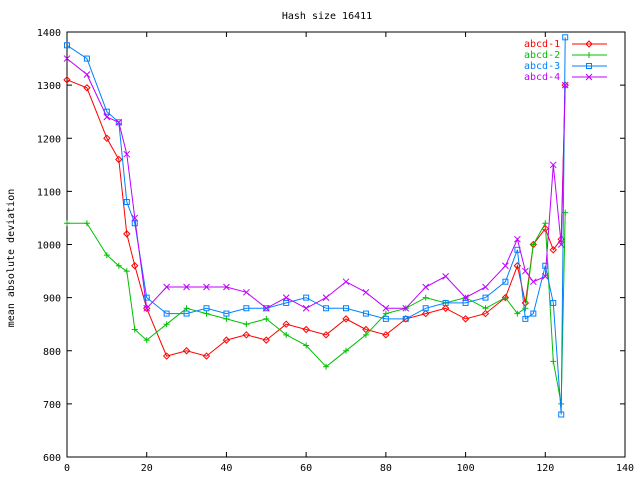 This screenshot has width=640, height=480. Describe the element at coordinates (11, 258) in the screenshot. I see `y-axis-label: mean absolute deviation` at that location.